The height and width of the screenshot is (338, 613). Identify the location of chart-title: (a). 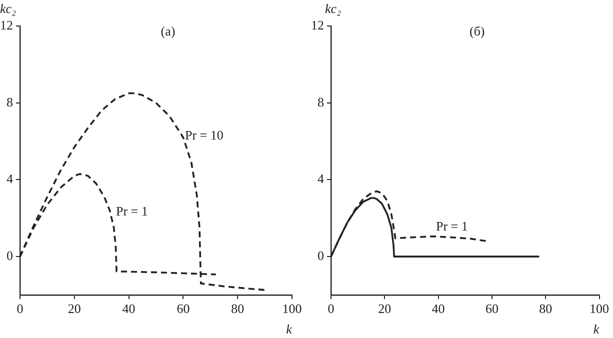
(168, 30).